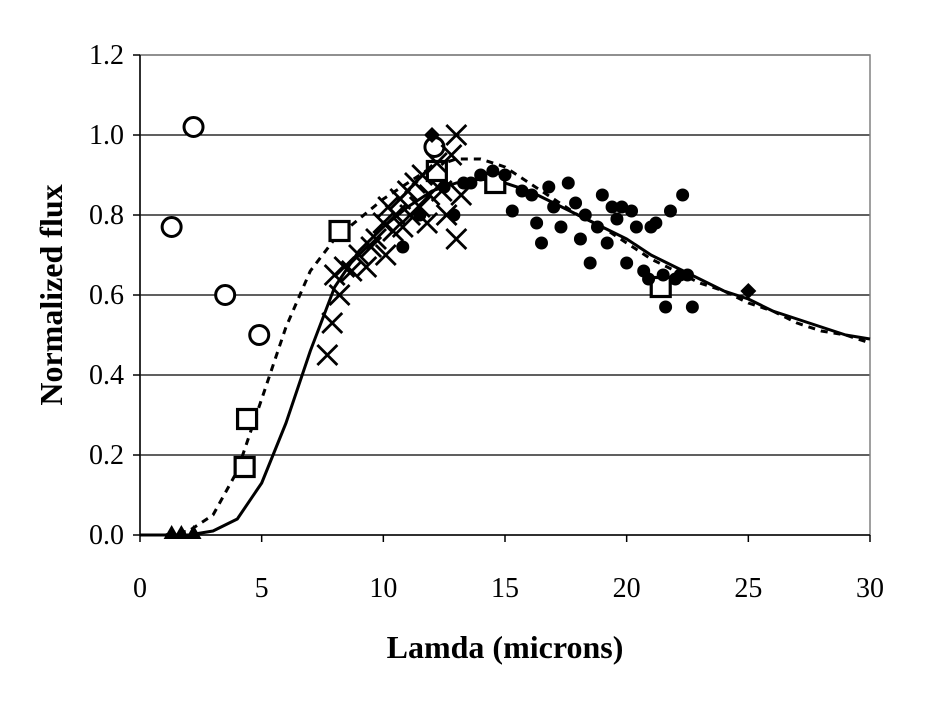 The image size is (940, 710). What do you see at coordinates (51, 294) in the screenshot?
I see `y-axis-title: Normalized flux` at bounding box center [51, 294].